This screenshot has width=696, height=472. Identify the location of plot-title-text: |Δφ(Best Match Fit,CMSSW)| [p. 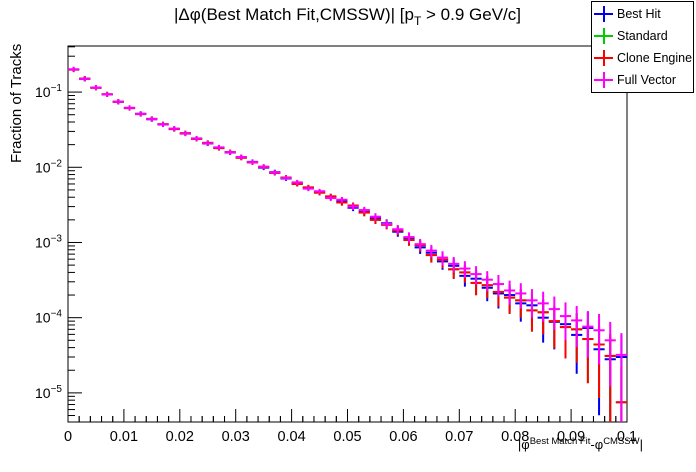
(293, 14).